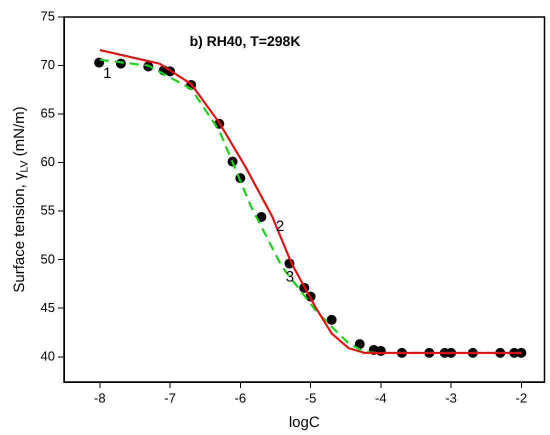 This screenshot has width=550, height=435. Describe the element at coordinates (47, 162) in the screenshot. I see `y-tick-label: 60` at that location.